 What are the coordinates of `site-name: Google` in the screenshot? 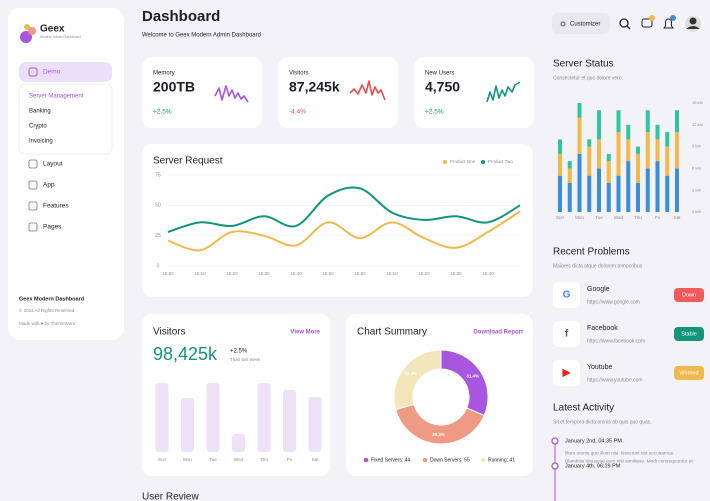 It's located at (598, 289).